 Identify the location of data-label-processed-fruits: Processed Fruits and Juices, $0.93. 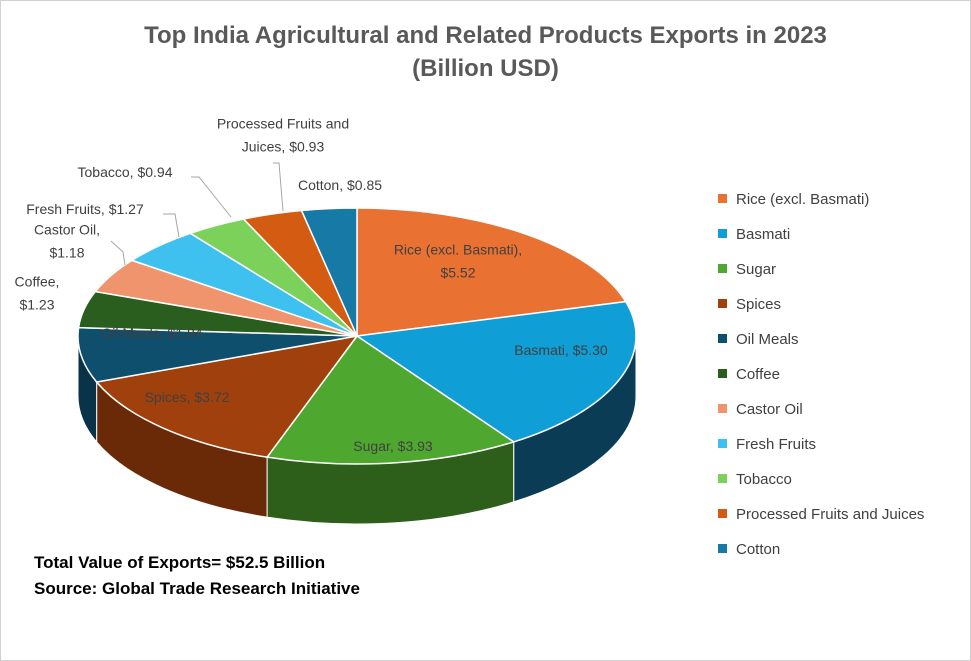
(283, 135).